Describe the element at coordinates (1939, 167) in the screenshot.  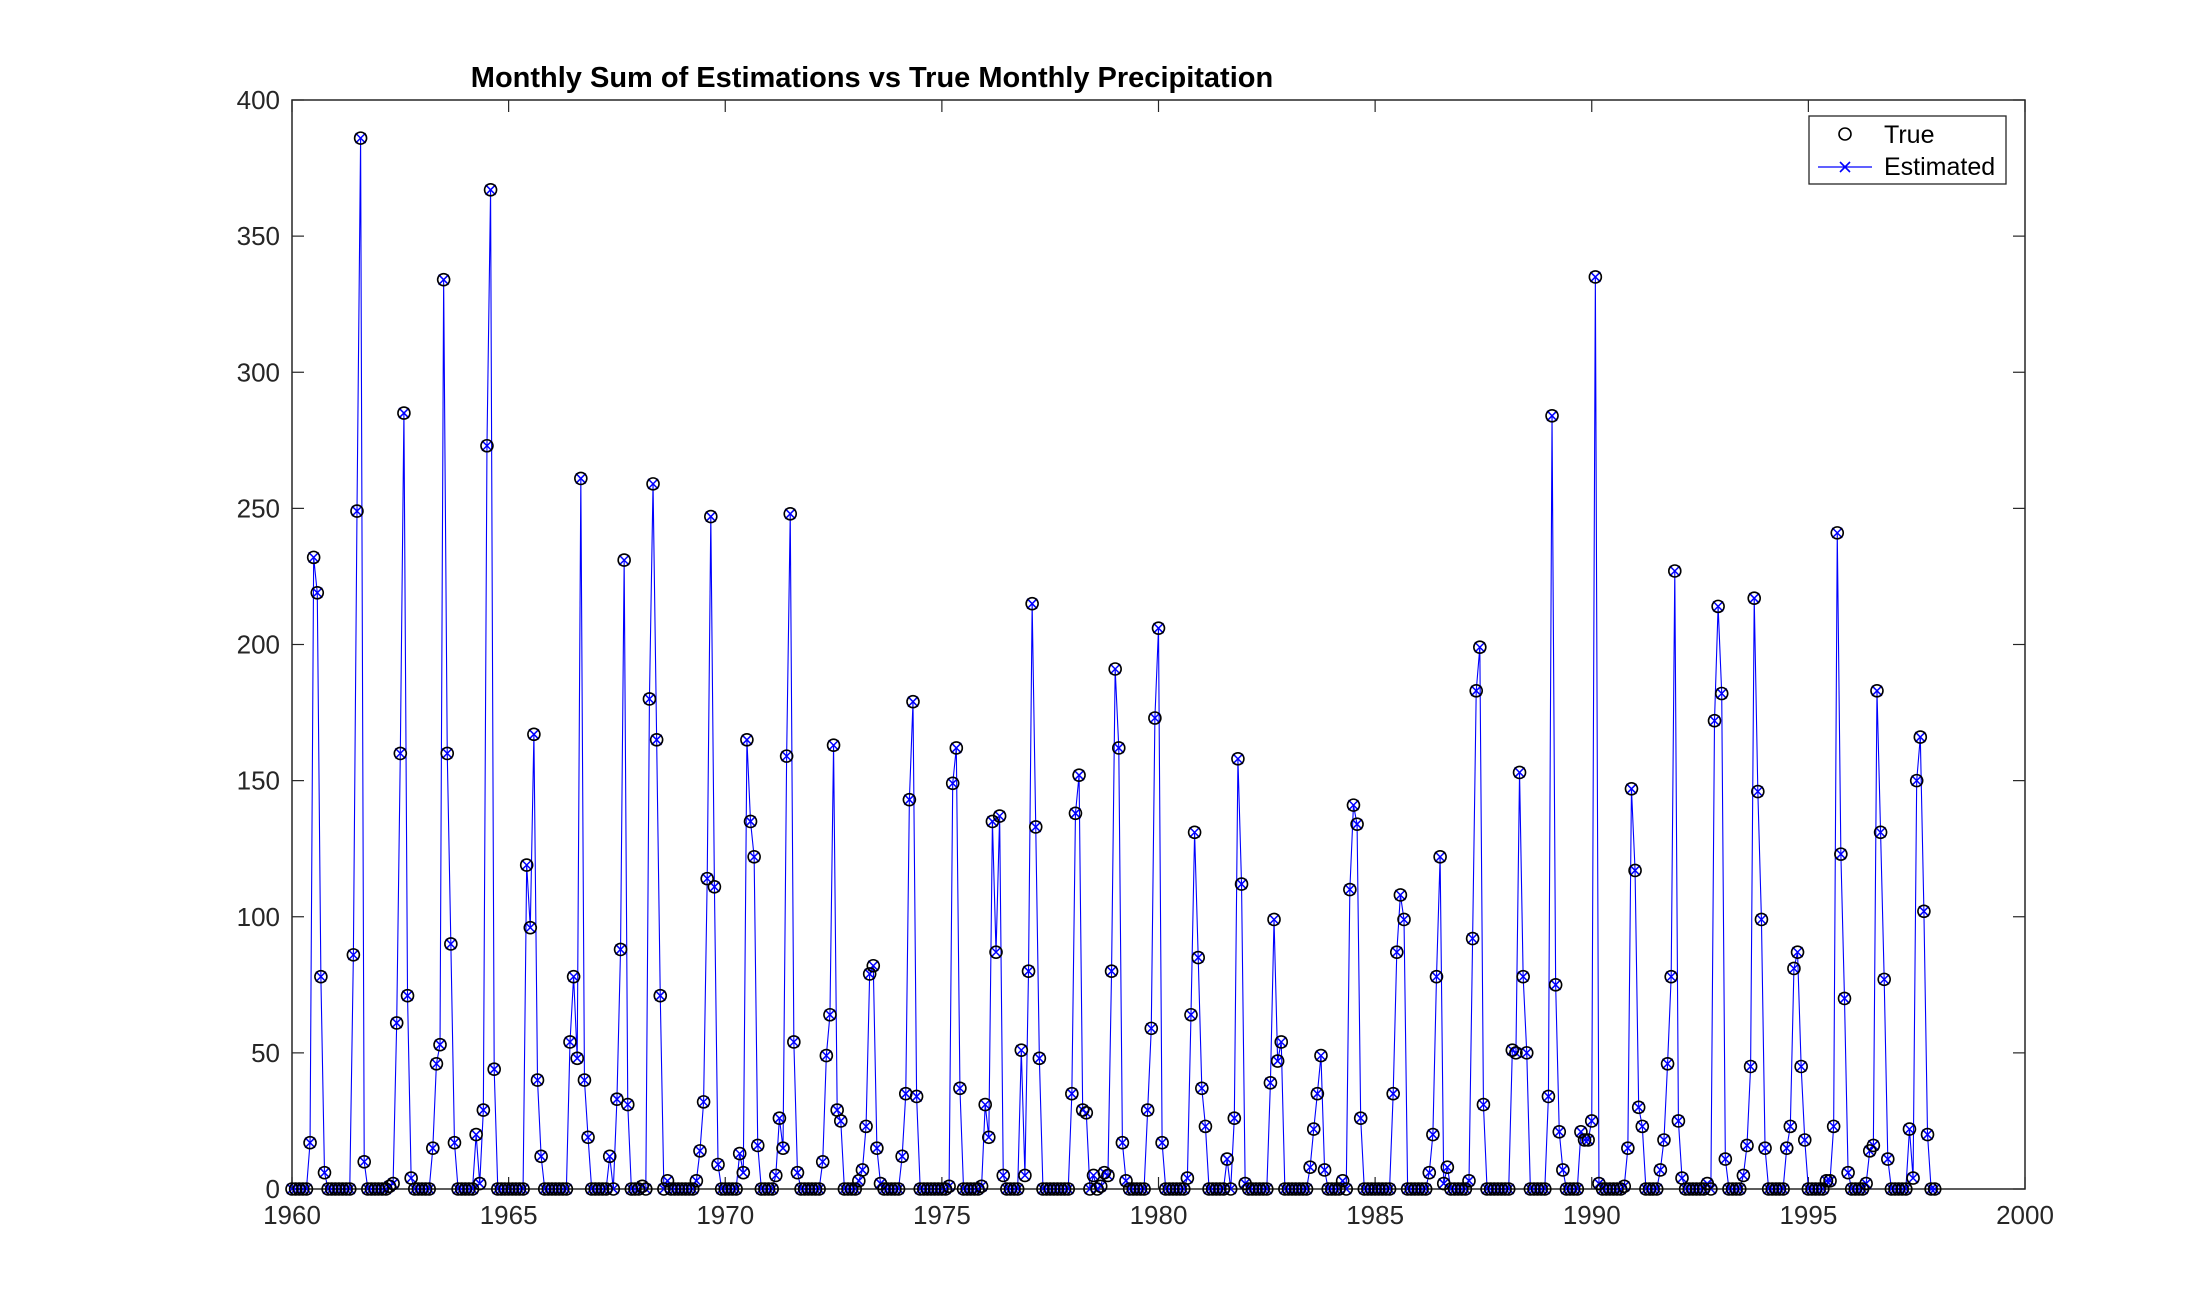
I see `legend-estimated-label: Estimated` at that location.